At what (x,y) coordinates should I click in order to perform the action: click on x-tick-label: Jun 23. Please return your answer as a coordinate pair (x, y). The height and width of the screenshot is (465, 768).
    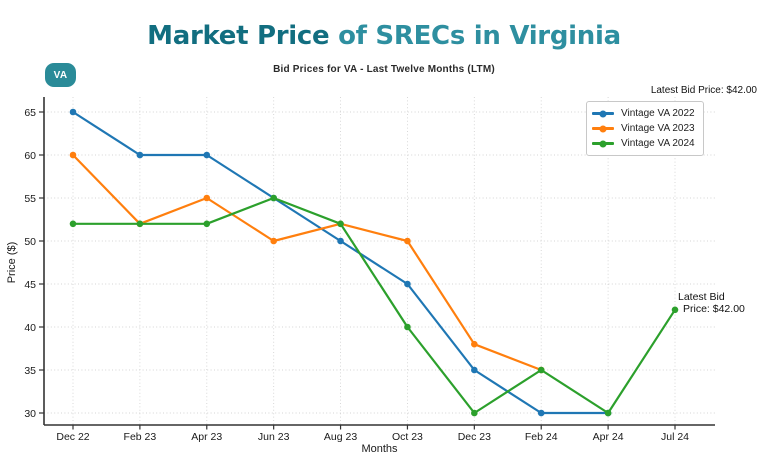
    Looking at the image, I should click on (274, 437).